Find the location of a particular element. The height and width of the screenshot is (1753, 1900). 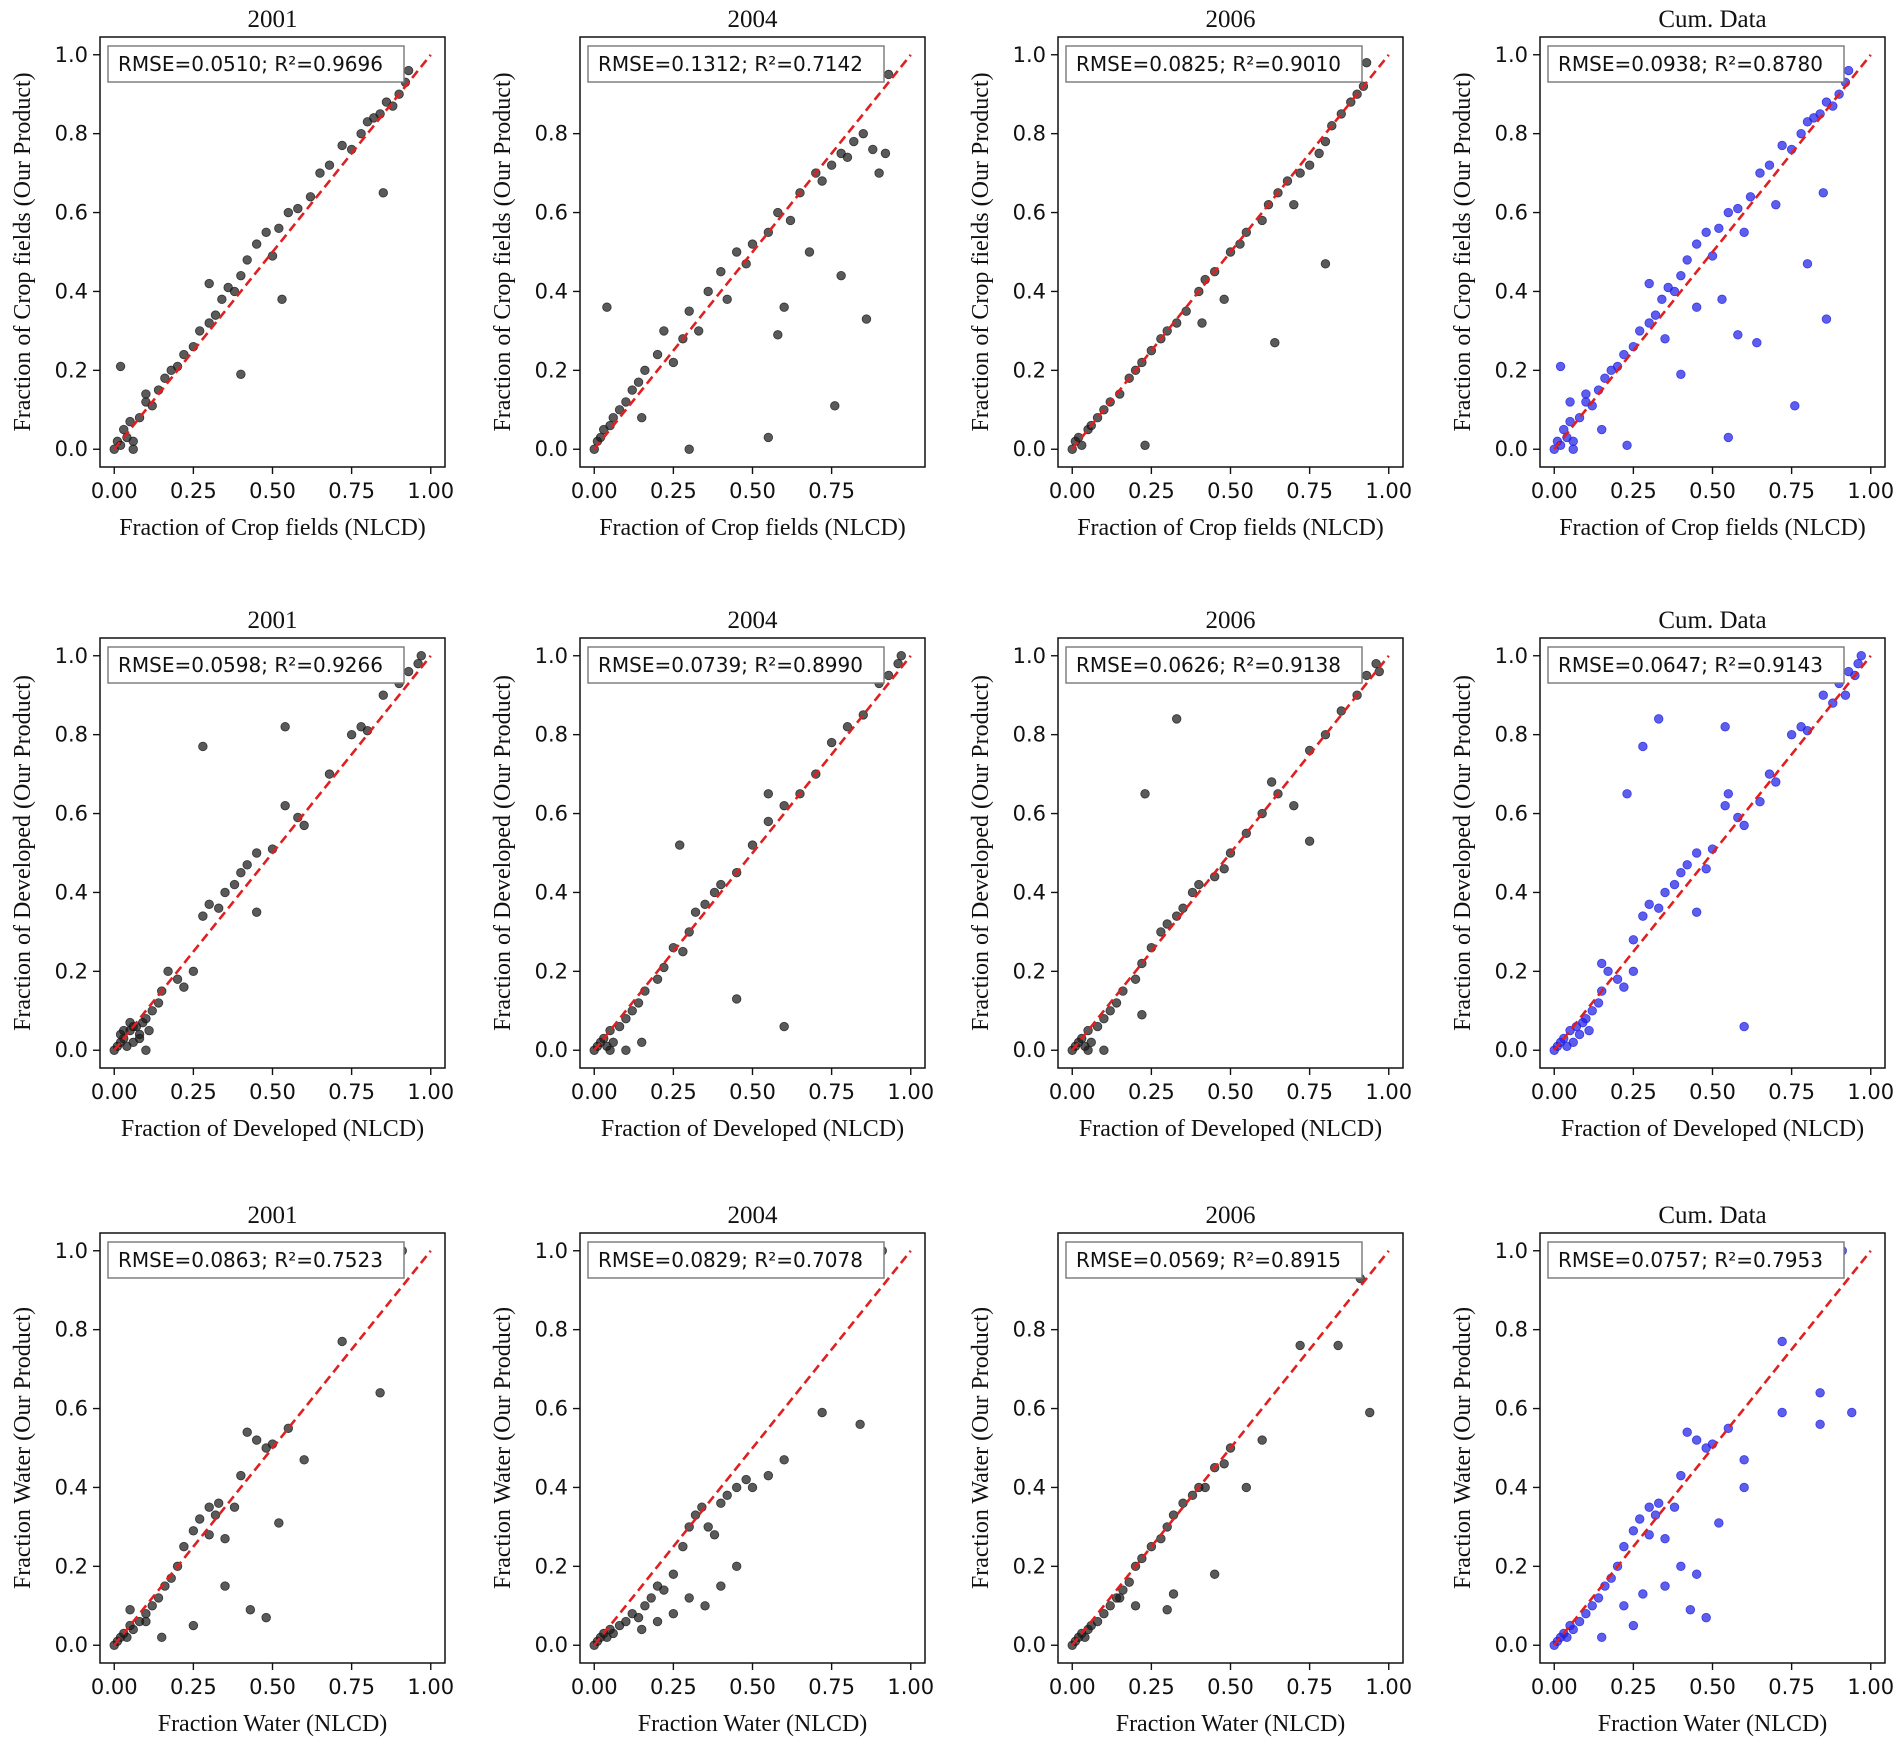

chart-title: 2004 is located at coordinates (753, 620).